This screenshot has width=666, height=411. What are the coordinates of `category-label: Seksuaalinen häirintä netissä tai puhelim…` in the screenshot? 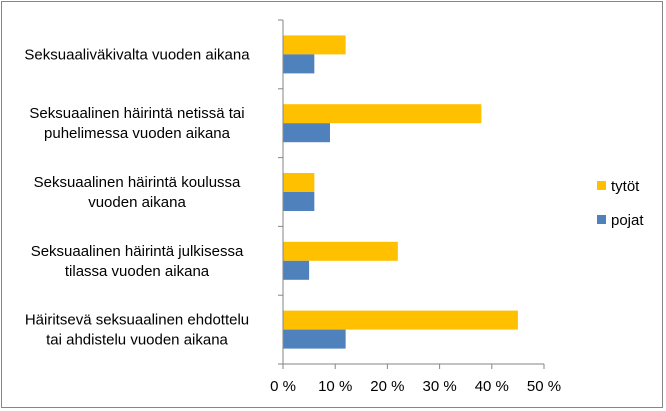 It's located at (136, 123).